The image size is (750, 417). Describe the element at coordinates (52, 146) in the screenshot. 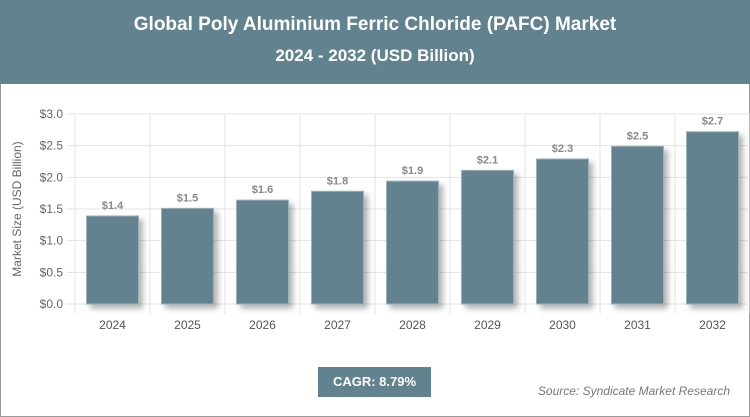

I see `y-tick-label: $2.5` at that location.